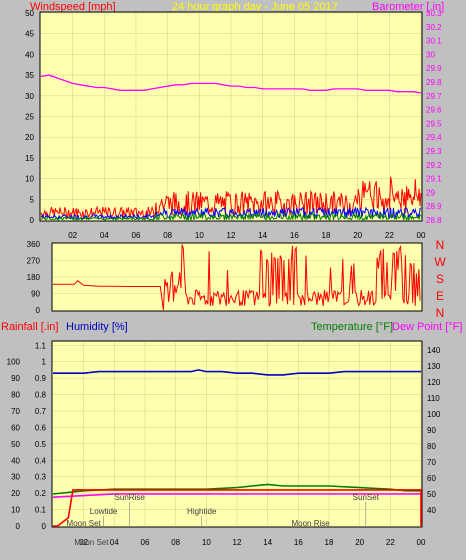 The image size is (466, 560). I want to click on temperature-y-tick-label: 70, so click(431, 462).